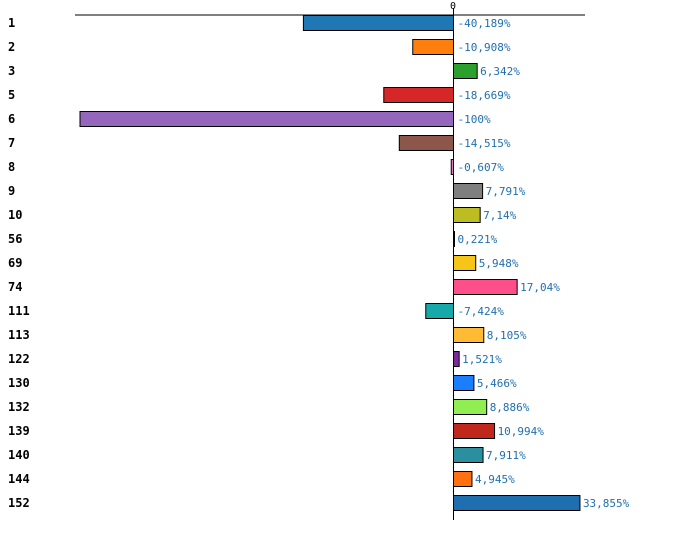  Describe the element at coordinates (19, 407) in the screenshot. I see `category-label: 132` at that location.